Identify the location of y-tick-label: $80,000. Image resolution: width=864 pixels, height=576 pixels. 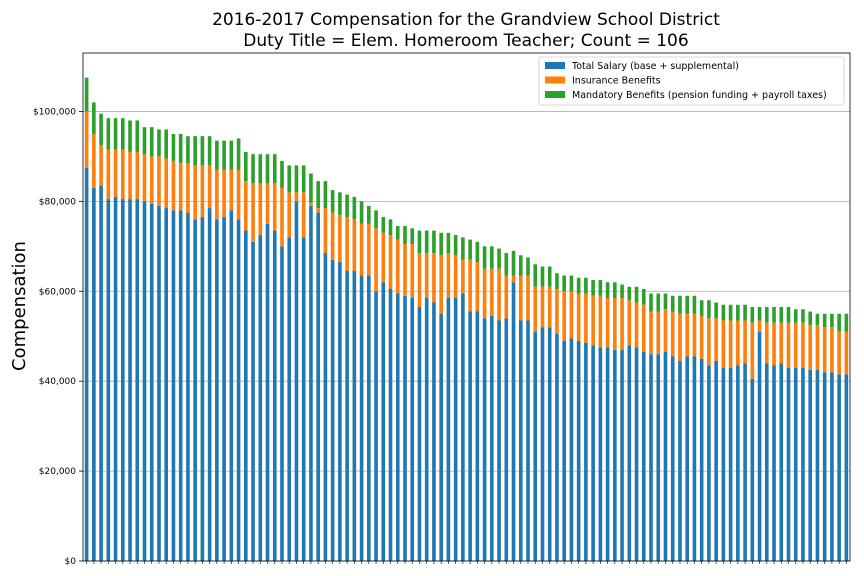
(57, 202).